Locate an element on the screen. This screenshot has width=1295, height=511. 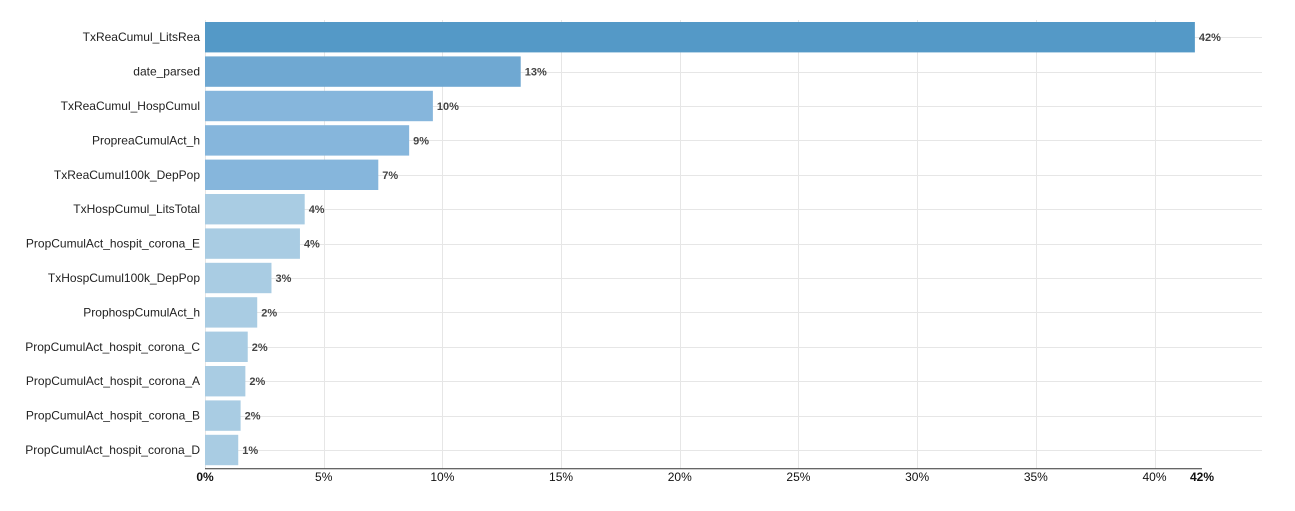
x-tick-label: 15% is located at coordinates (561, 477).